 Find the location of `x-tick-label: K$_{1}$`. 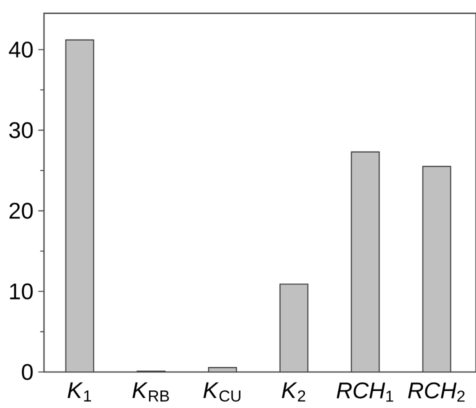

x-tick-label: K$_{1}$ is located at coordinates (79, 392).